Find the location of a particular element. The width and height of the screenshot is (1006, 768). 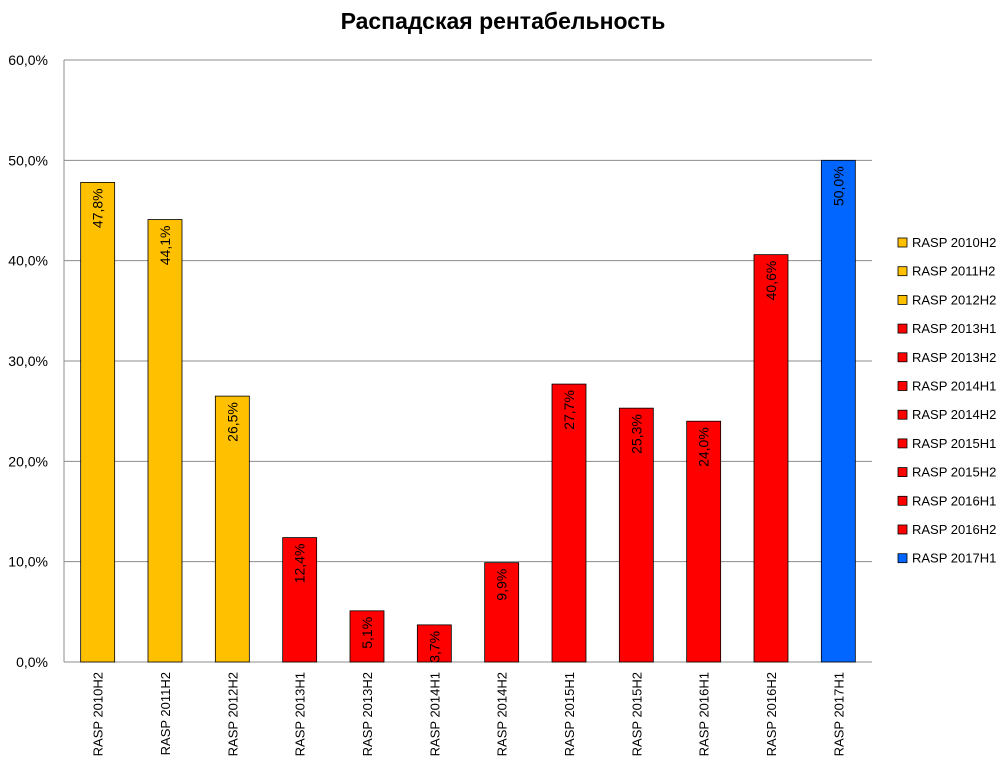

legend-label: RASP 2014H2 is located at coordinates (954, 414).